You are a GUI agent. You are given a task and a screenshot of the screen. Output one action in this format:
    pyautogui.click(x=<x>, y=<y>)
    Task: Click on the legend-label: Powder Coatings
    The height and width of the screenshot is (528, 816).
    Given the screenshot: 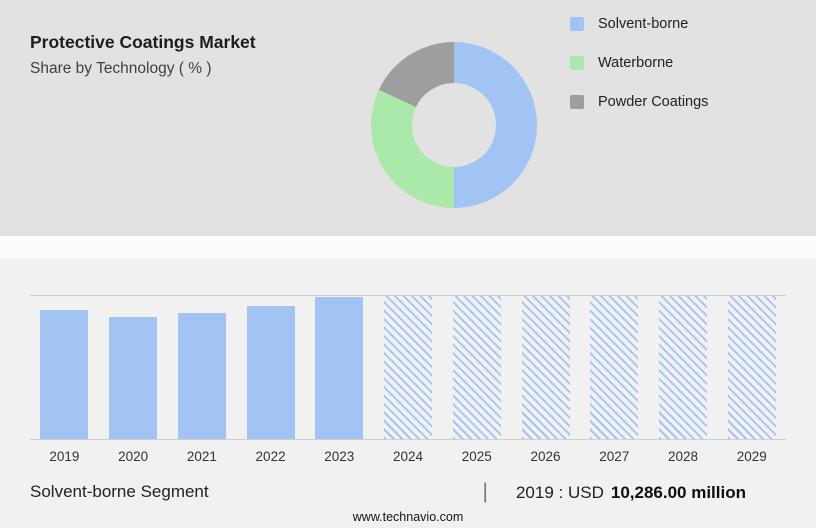 What is the action you would take?
    pyautogui.click(x=653, y=101)
    